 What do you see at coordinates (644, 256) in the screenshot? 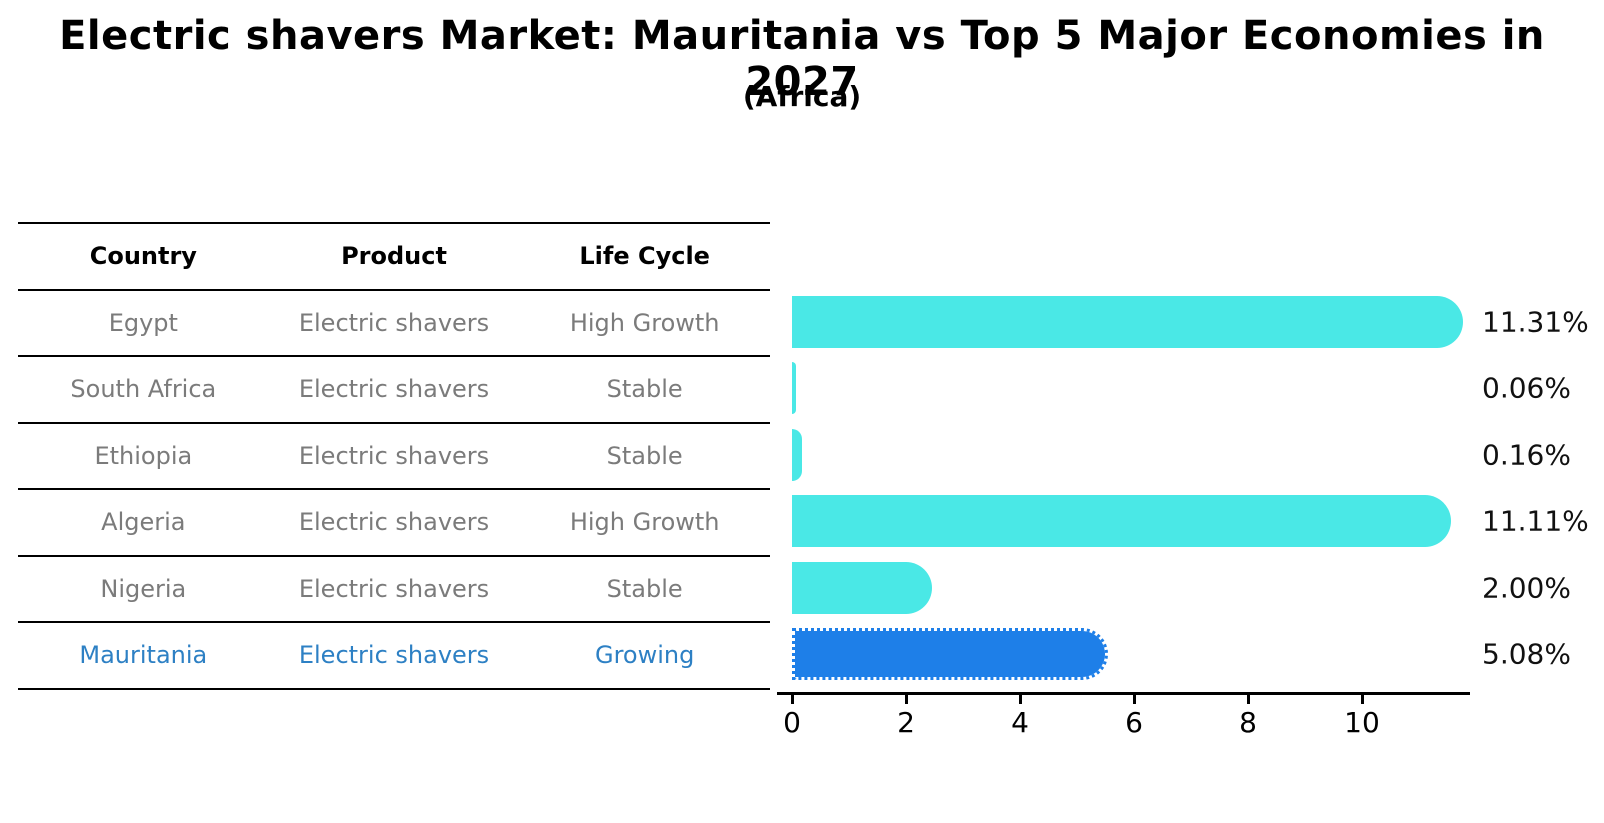
I see `column-header-life-cycle: Life Cycle` at bounding box center [644, 256].